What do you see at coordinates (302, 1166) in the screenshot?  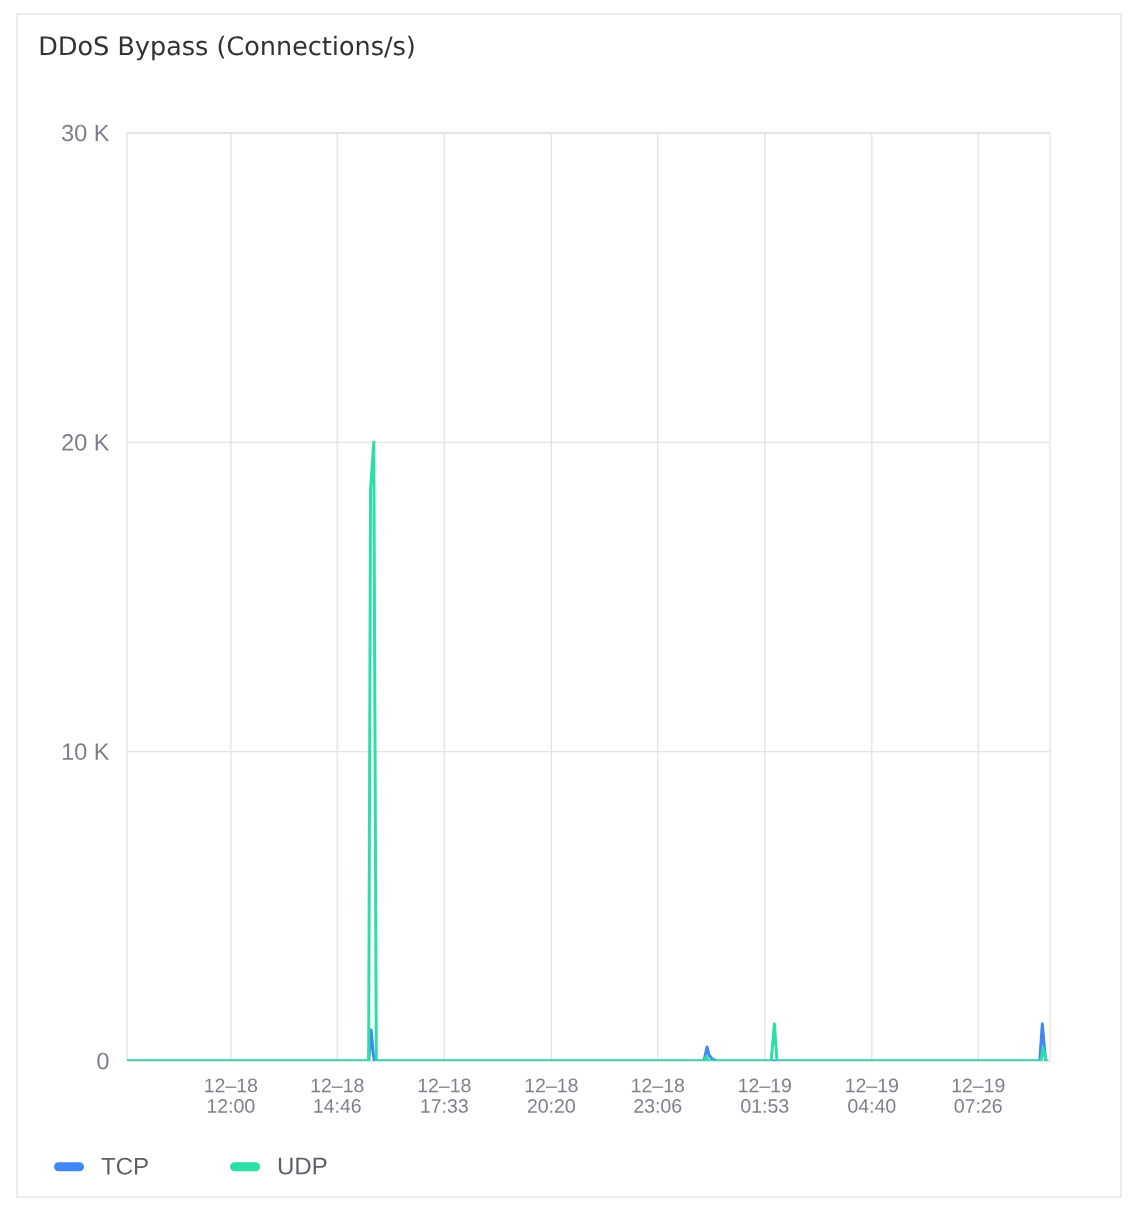 I see `legend-label: UDP` at bounding box center [302, 1166].